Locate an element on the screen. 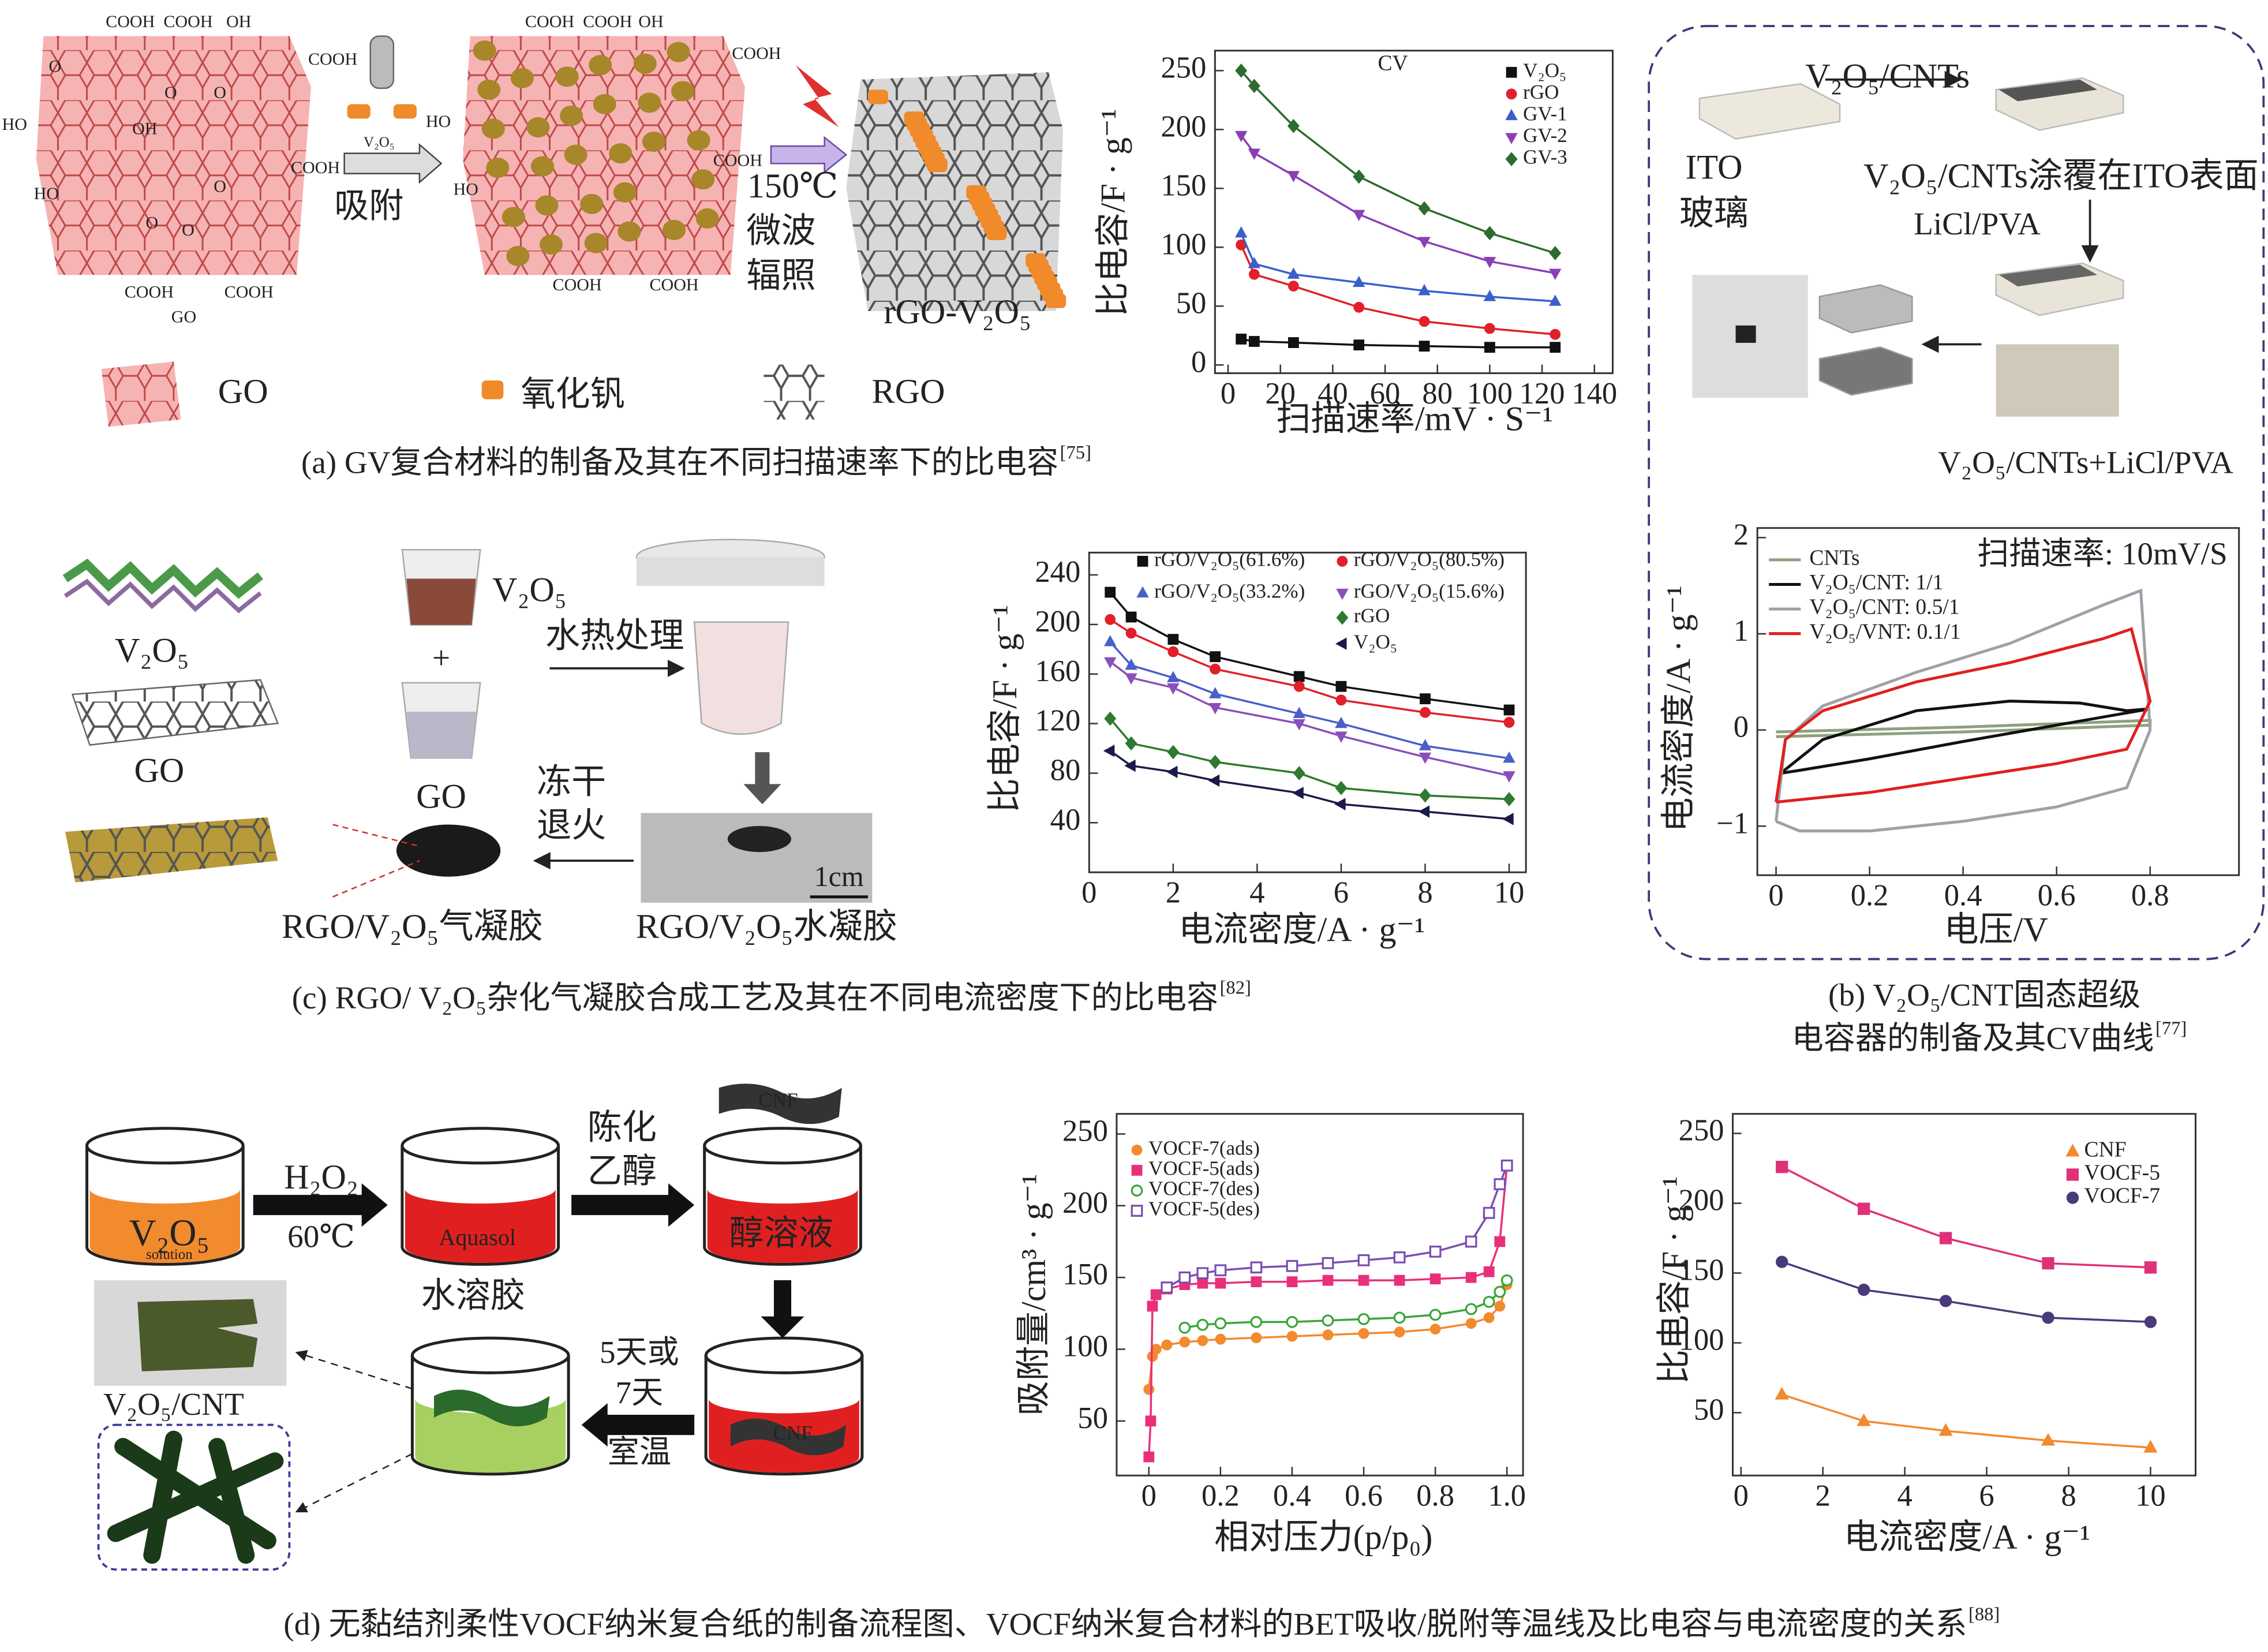  legend-label: VOCF-5(des) is located at coordinates (1204, 1209).